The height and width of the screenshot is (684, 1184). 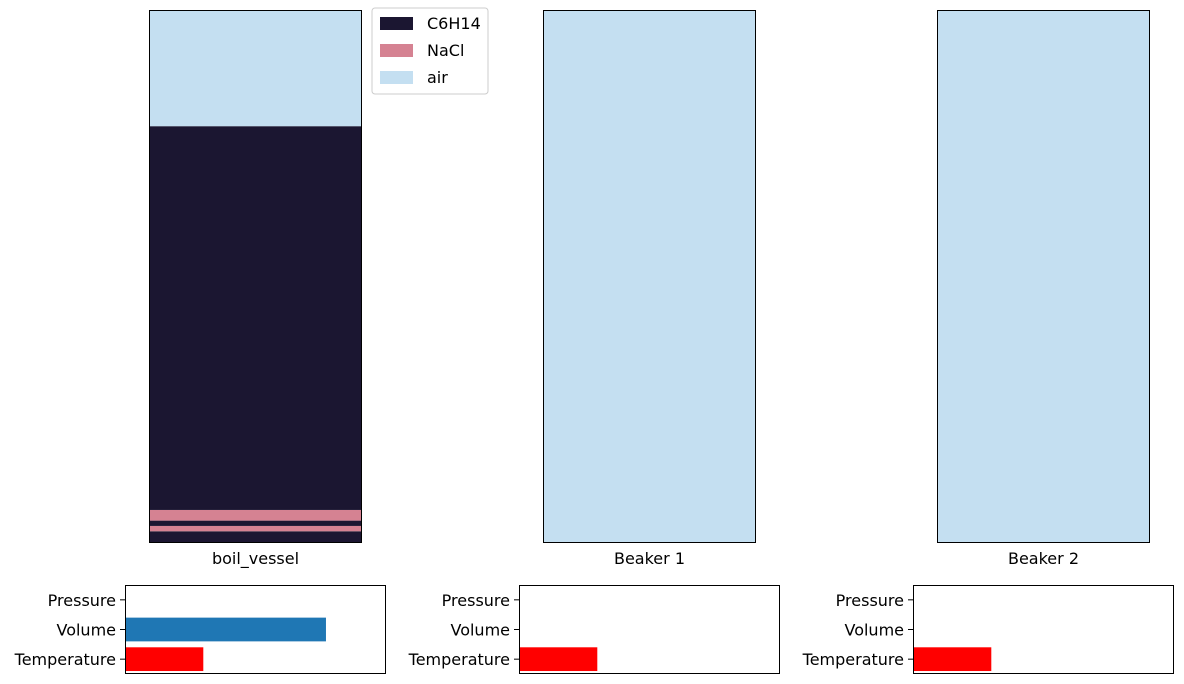 I want to click on vessel-panel-beaker-1: Beaker 1, so click(x=649, y=289).